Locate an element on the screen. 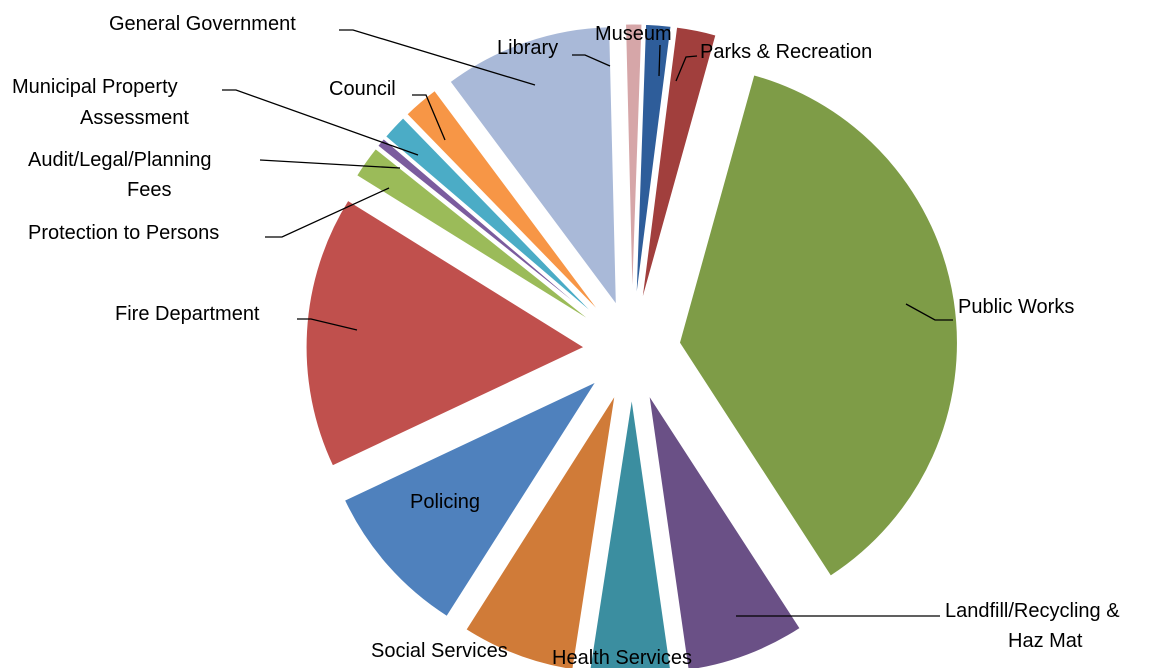 The height and width of the screenshot is (668, 1167). leader-line-parks-recreation is located at coordinates (686, 68).